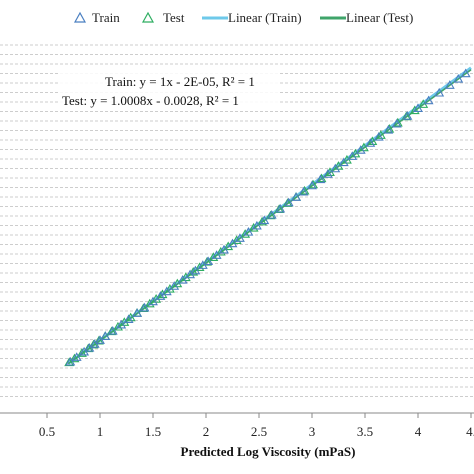  Describe the element at coordinates (365, 431) in the screenshot. I see `x-tick-label: 3.5` at that location.